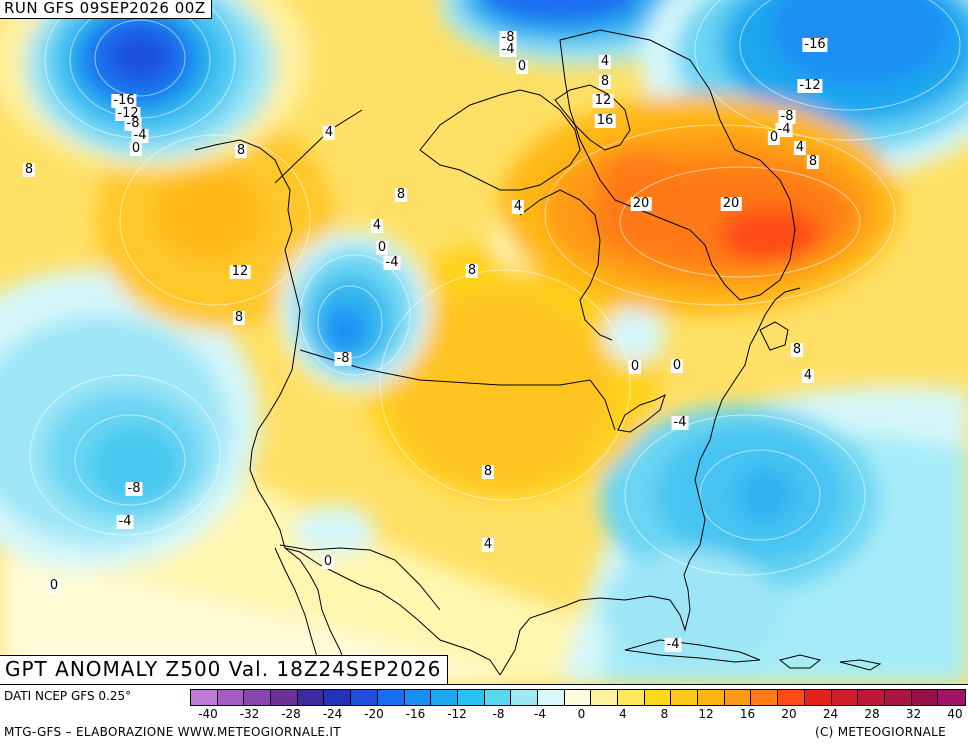  Describe the element at coordinates (498, 714) in the screenshot. I see `scale-tick-label: -8` at that location.